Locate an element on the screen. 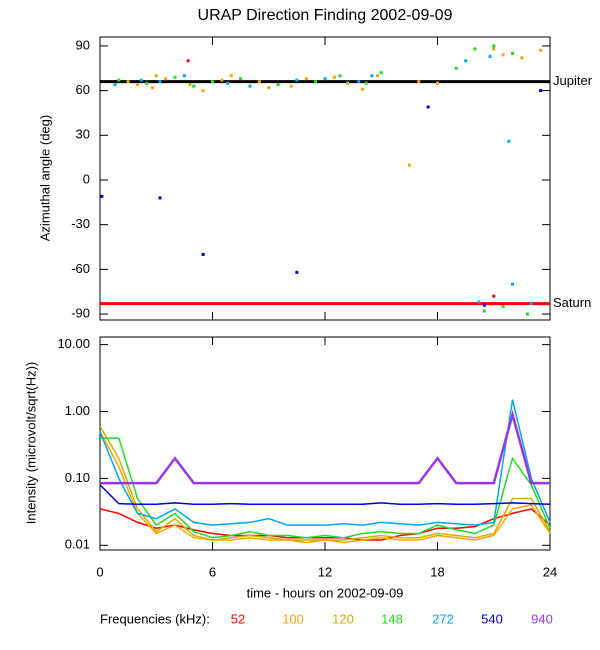 The height and width of the screenshot is (650, 600). y-tick-label: -30 is located at coordinates (80, 223).